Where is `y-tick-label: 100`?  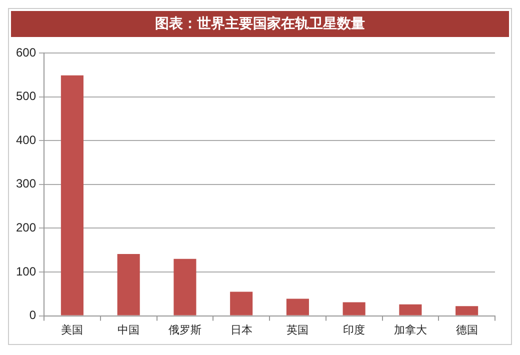
y-tick-label: 100 is located at coordinates (26, 271).